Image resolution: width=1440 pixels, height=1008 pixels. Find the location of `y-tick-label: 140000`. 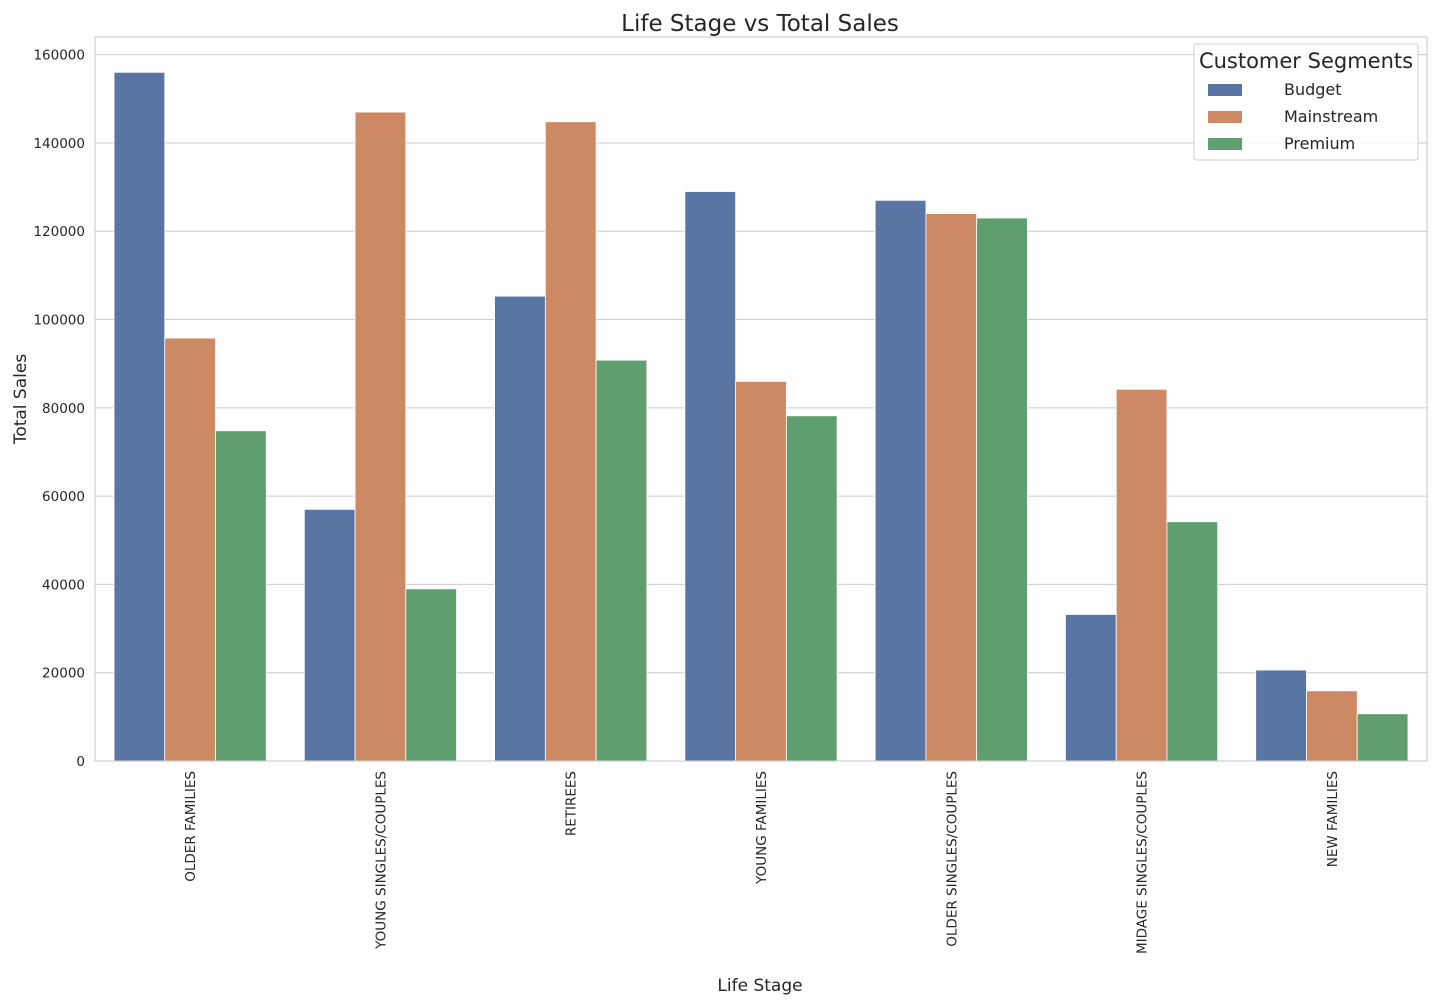

y-tick-label: 140000 is located at coordinates (59, 144).